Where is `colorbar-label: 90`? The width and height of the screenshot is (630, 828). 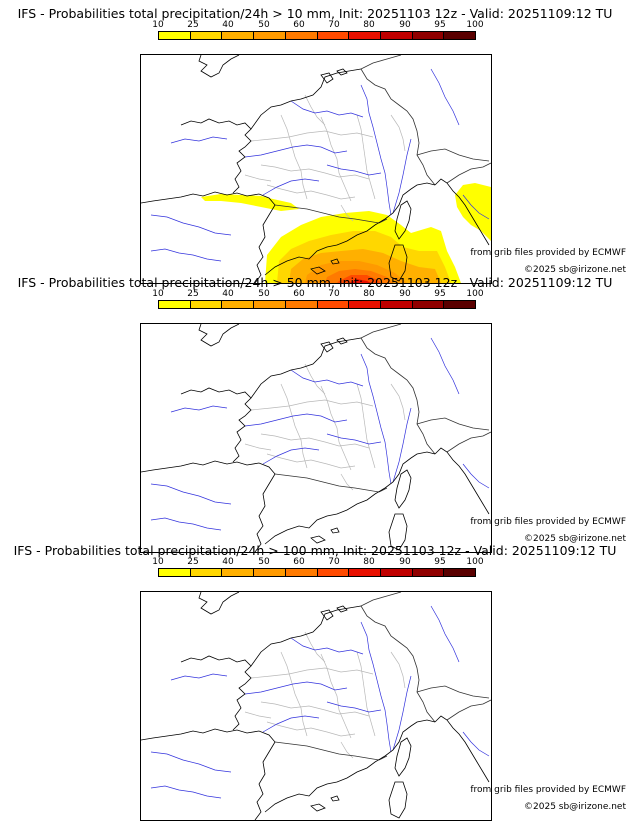
colorbar-label: 90 is located at coordinates (405, 562).